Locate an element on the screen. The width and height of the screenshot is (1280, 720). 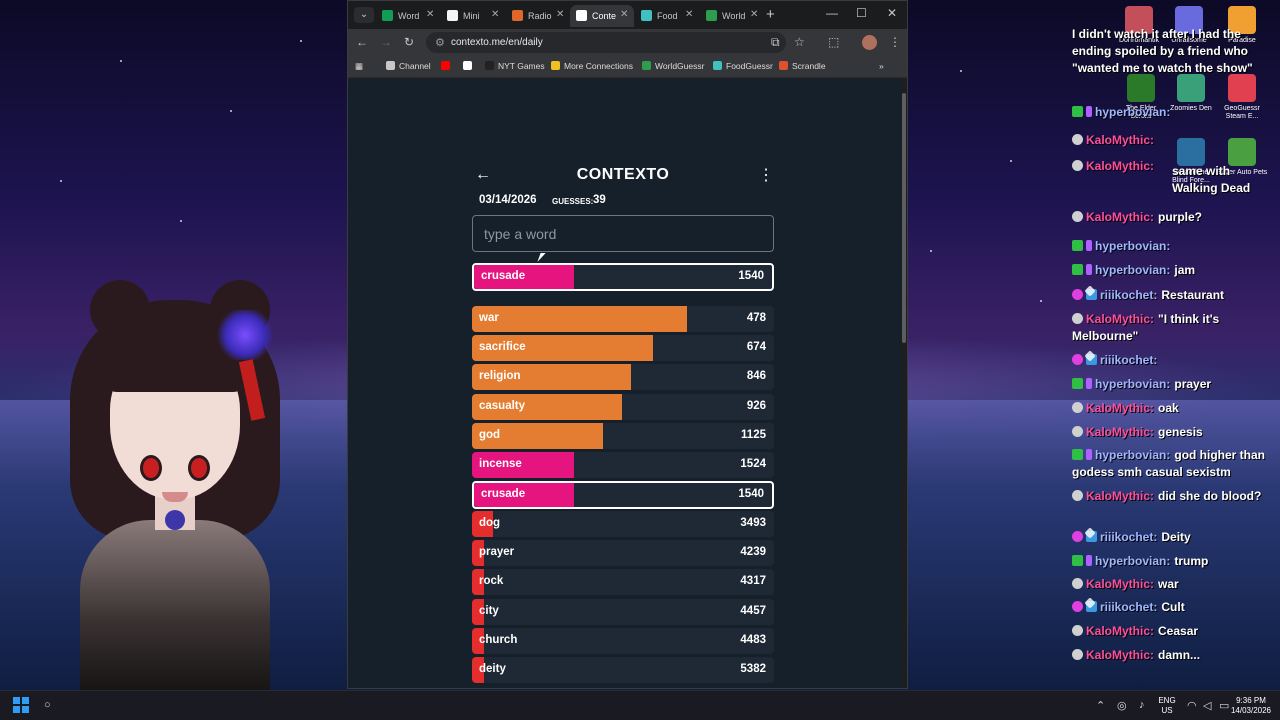
bookmark-item: FoodGuessr is located at coordinates (743, 66).